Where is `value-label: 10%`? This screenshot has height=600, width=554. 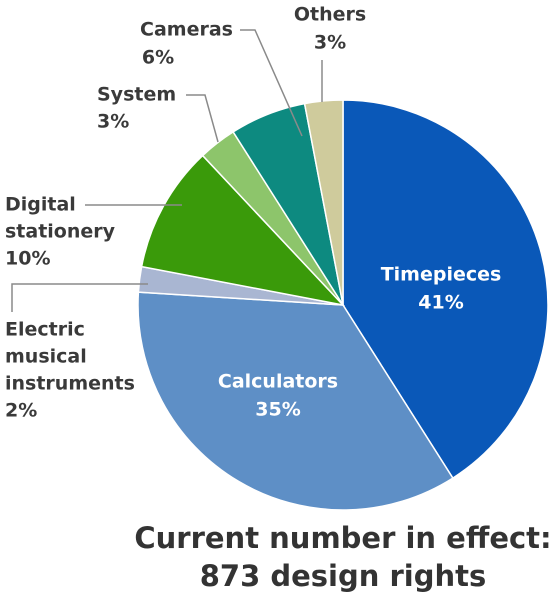
value-label: 10% is located at coordinates (27, 259).